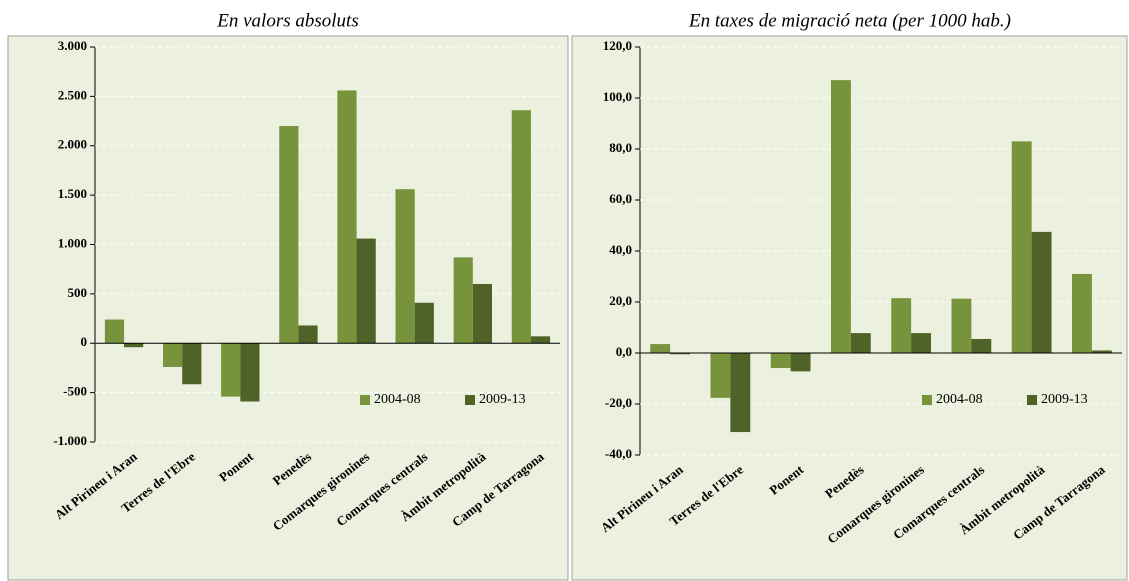 The width and height of the screenshot is (1129, 581). What do you see at coordinates (624, 351) in the screenshot?
I see `y-tick-label: 0,0` at bounding box center [624, 351].